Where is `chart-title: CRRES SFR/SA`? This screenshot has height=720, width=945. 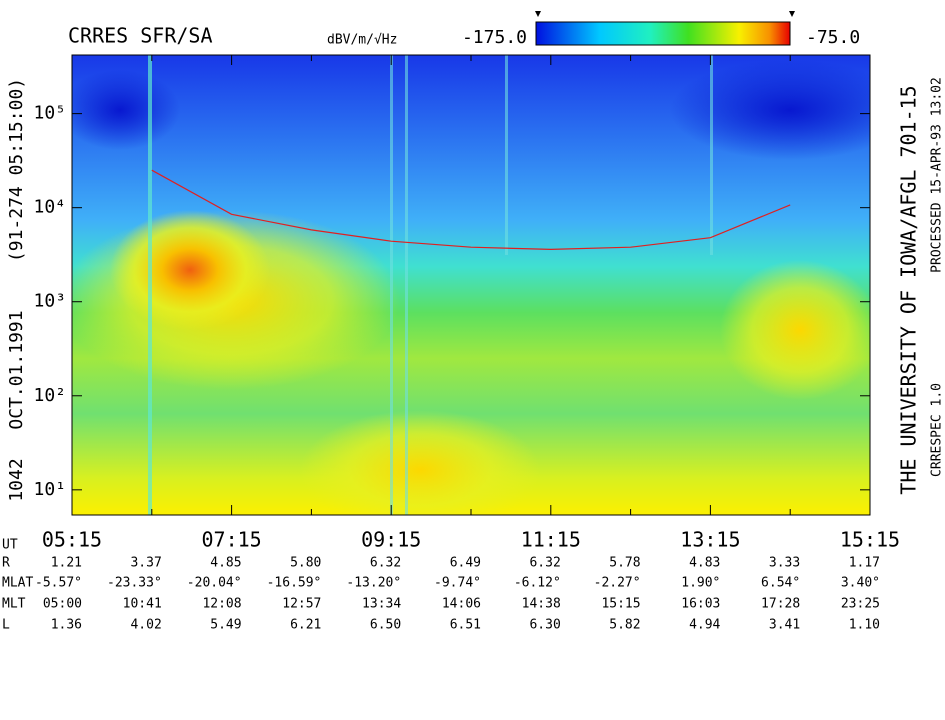 chart-title: CRRES SFR/SA is located at coordinates (140, 36).